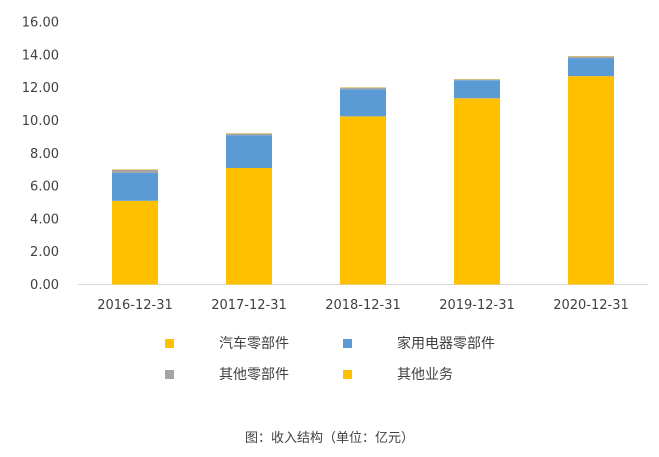 The width and height of the screenshot is (659, 457). I want to click on y-tick-label: 12.00, so click(40, 88).